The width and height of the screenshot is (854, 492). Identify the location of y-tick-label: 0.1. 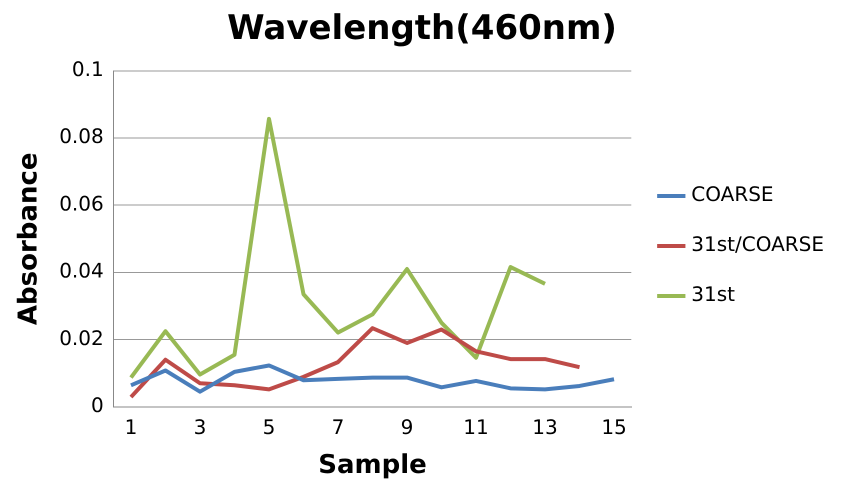
(88, 69).